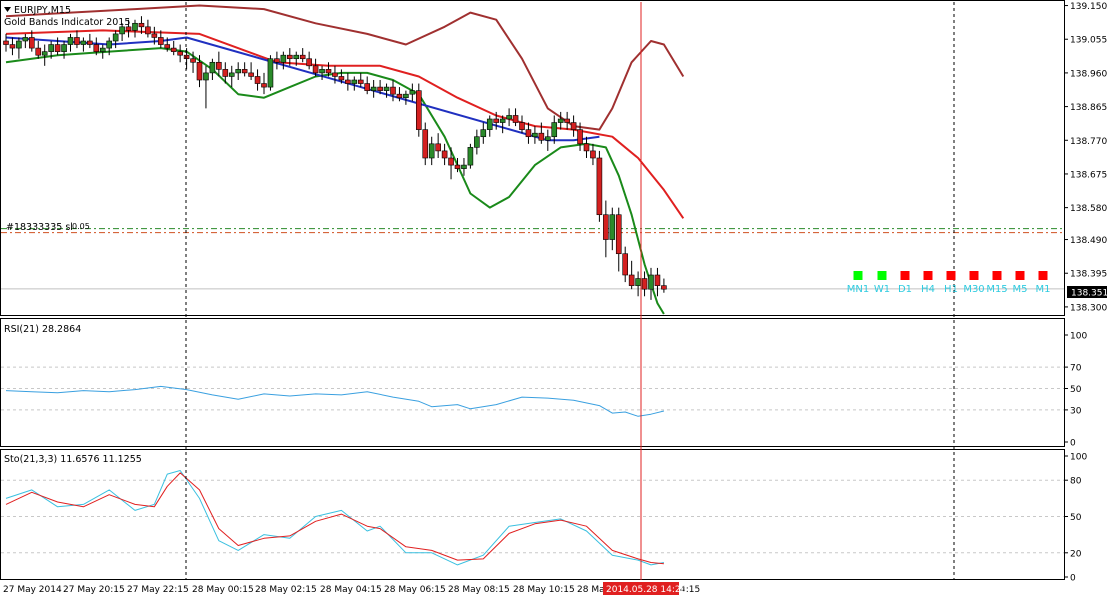 This screenshot has width=1109, height=599. I want to click on osc-tick-label: 100, so click(1078, 458).